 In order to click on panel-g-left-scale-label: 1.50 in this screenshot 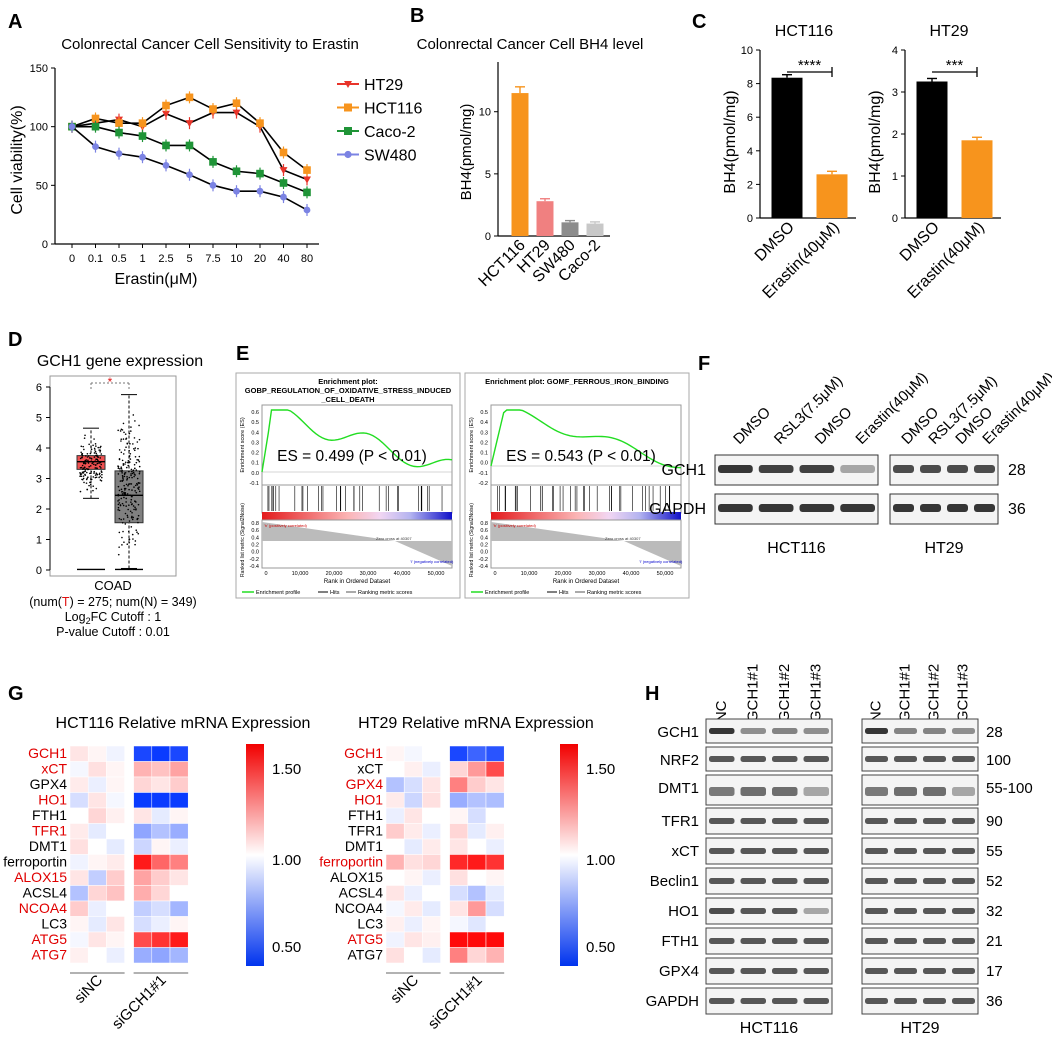, I will do `click(286, 769)`.